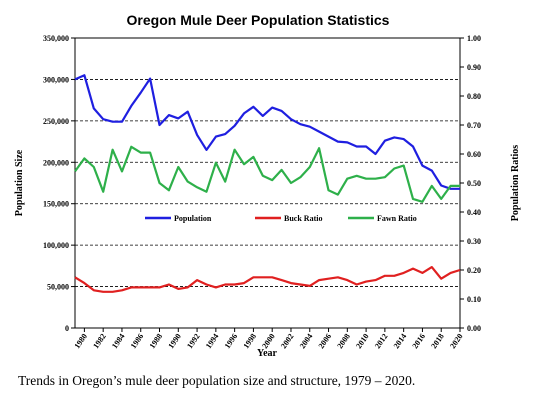 Image resolution: width=535 pixels, height=402 pixels. I want to click on x-tick-label: 2006, so click(325, 341).